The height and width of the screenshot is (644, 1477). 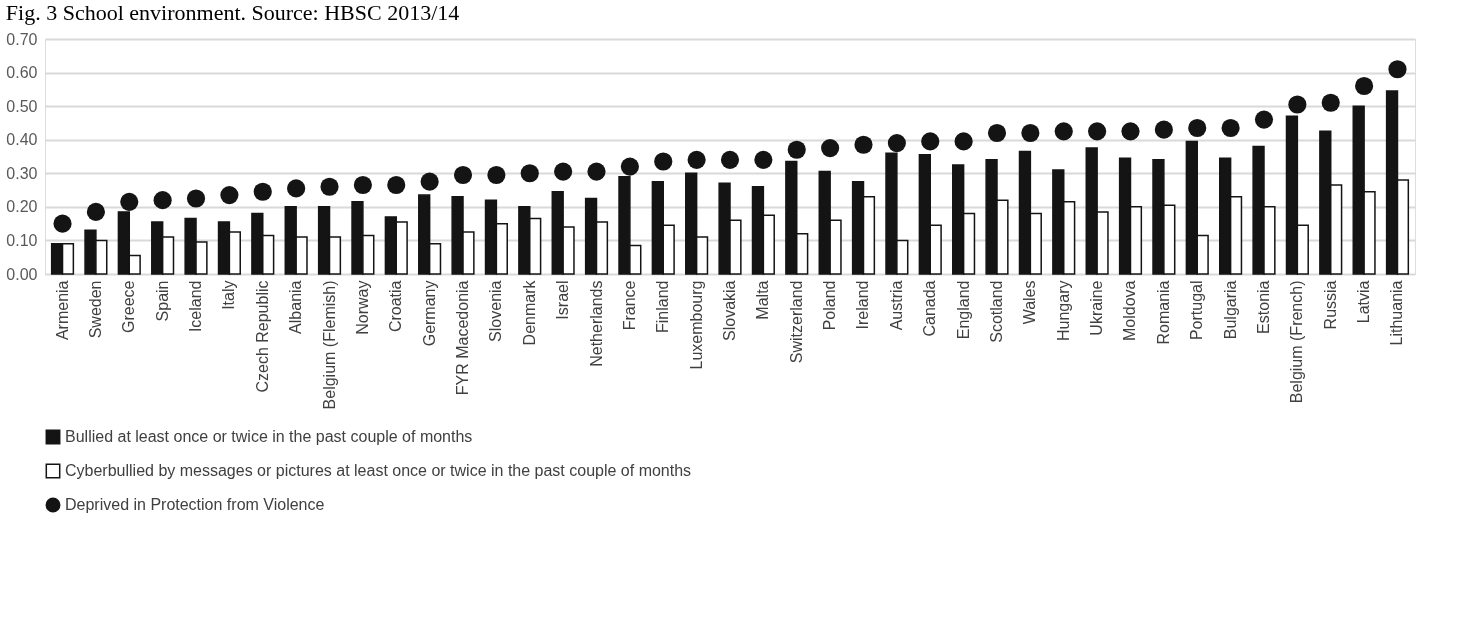 What do you see at coordinates (129, 306) in the screenshot?
I see `x-tick-label: Greece` at bounding box center [129, 306].